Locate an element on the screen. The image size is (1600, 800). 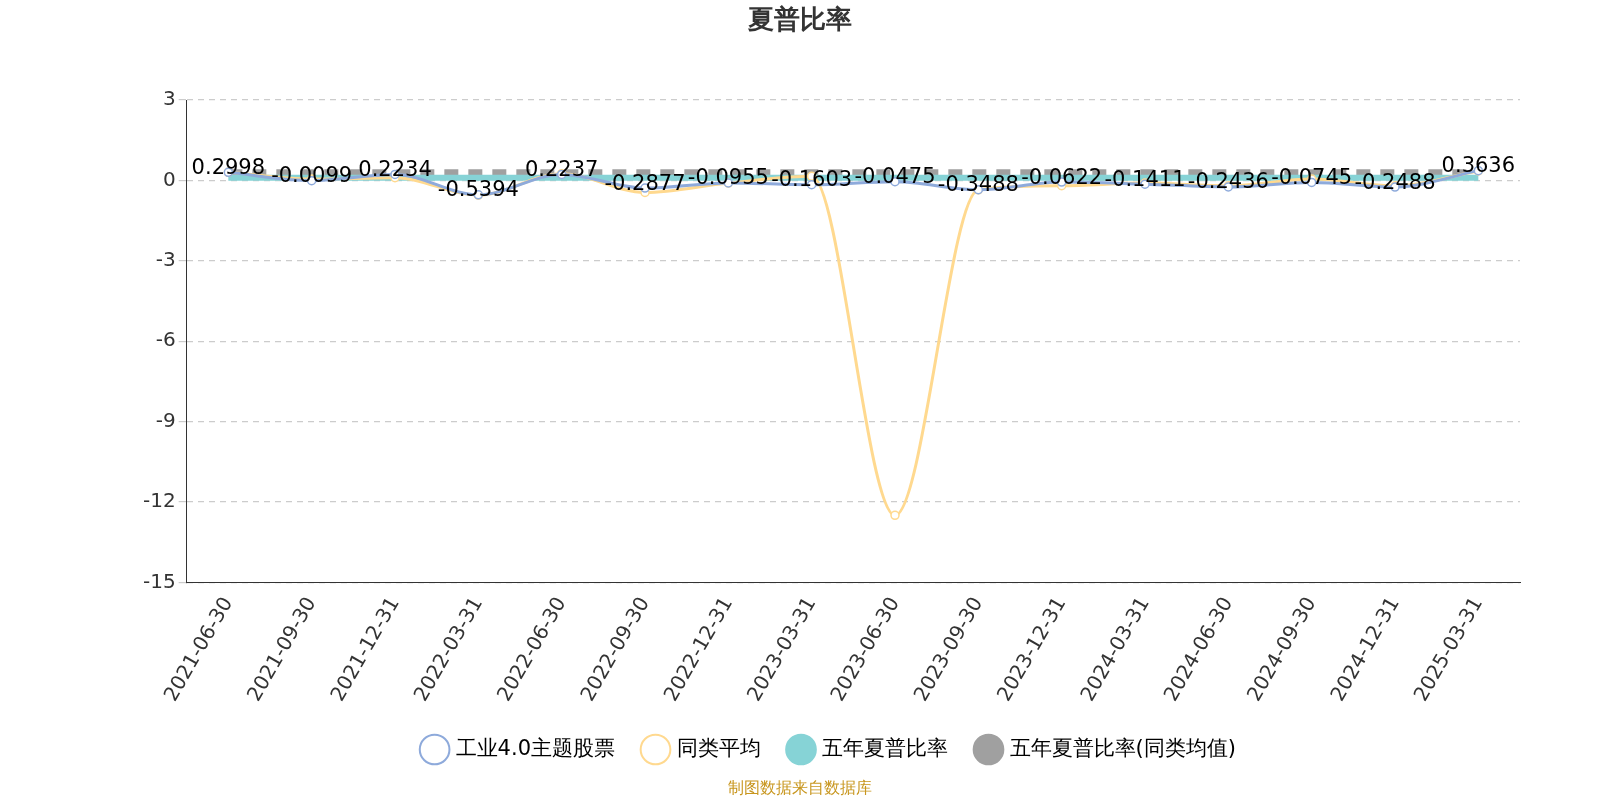
data-label: 0.3636 is located at coordinates (1478, 165).